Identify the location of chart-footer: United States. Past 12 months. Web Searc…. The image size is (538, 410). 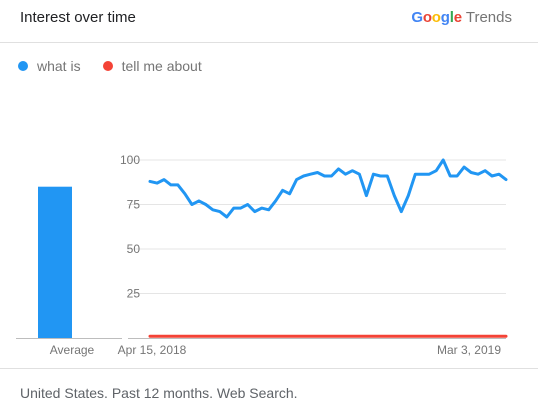
(269, 389).